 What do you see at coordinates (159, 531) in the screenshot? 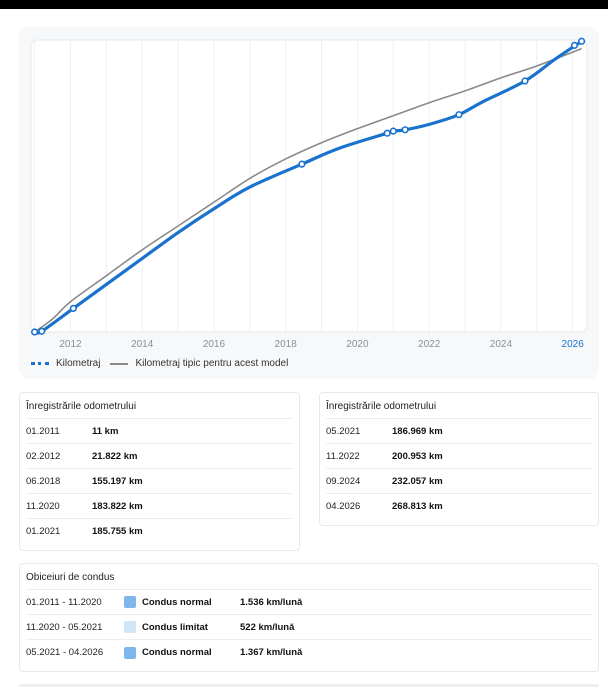
I see `odometer-row: 01.2021 185.755 km` at bounding box center [159, 531].